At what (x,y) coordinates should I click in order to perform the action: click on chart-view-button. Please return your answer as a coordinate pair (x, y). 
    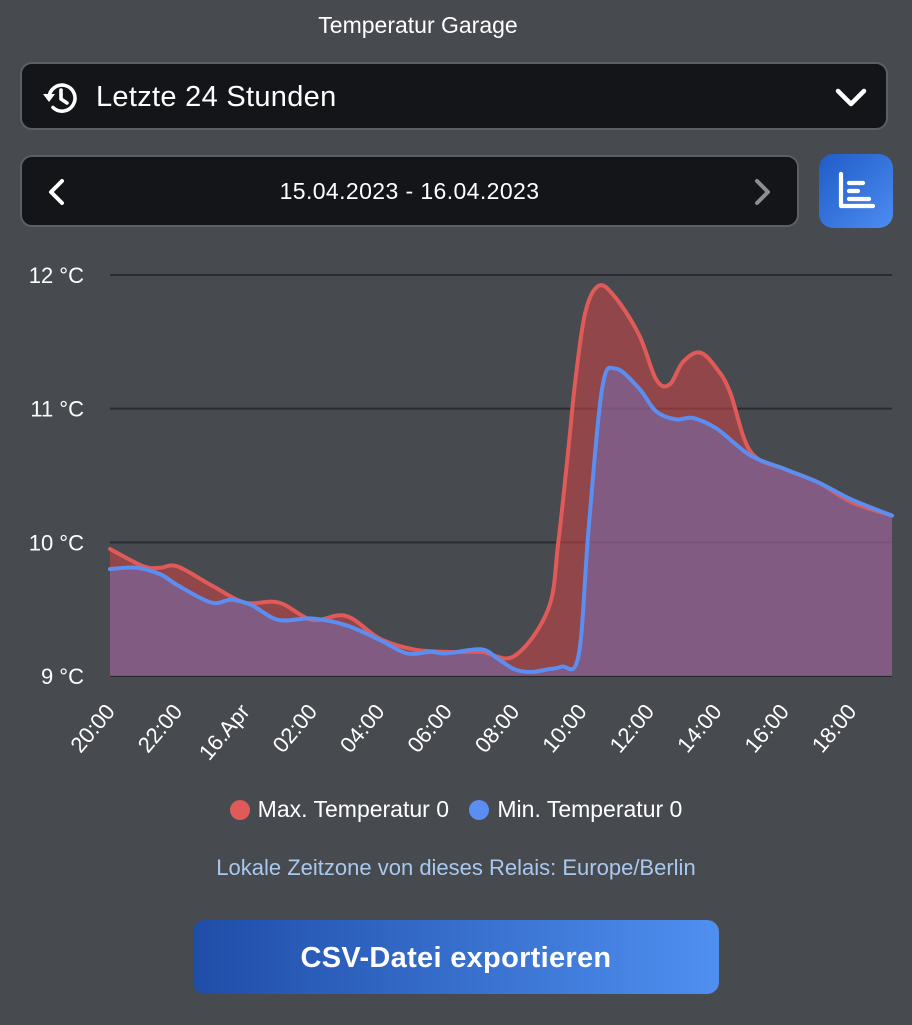
    Looking at the image, I should click on (856, 191).